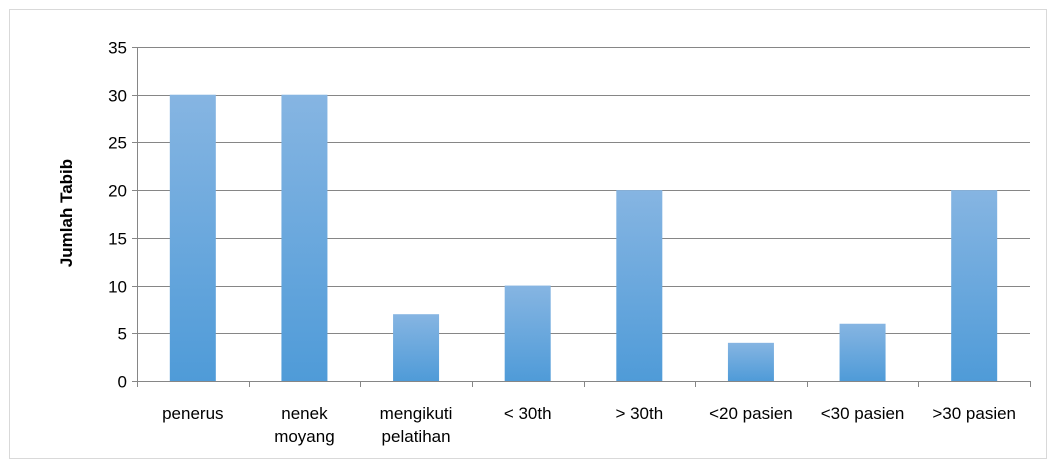 The height and width of the screenshot is (466, 1054). I want to click on x-tick-label: <20 pasien, so click(751, 413).